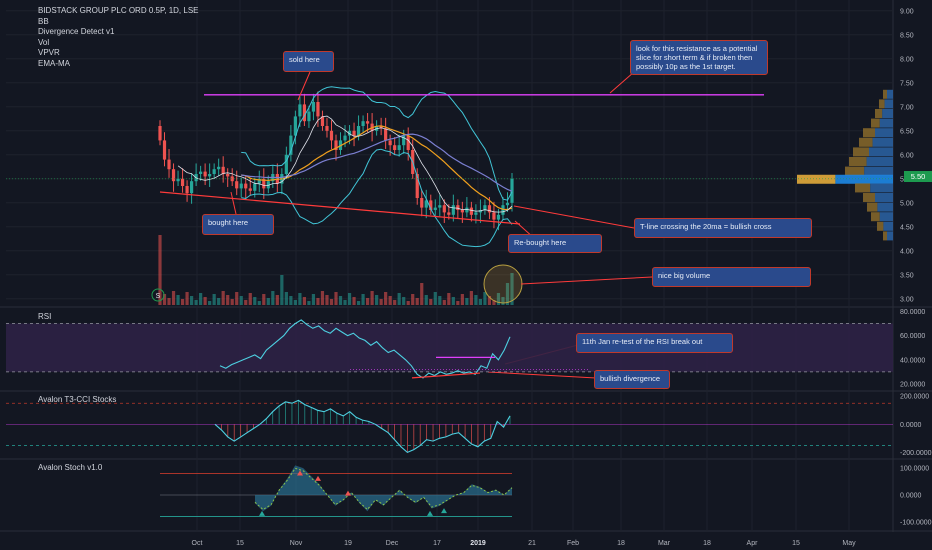 Image resolution: width=932 pixels, height=550 pixels. What do you see at coordinates (907, 11) in the screenshot?
I see `price-tick-label: 9.00` at bounding box center [907, 11].